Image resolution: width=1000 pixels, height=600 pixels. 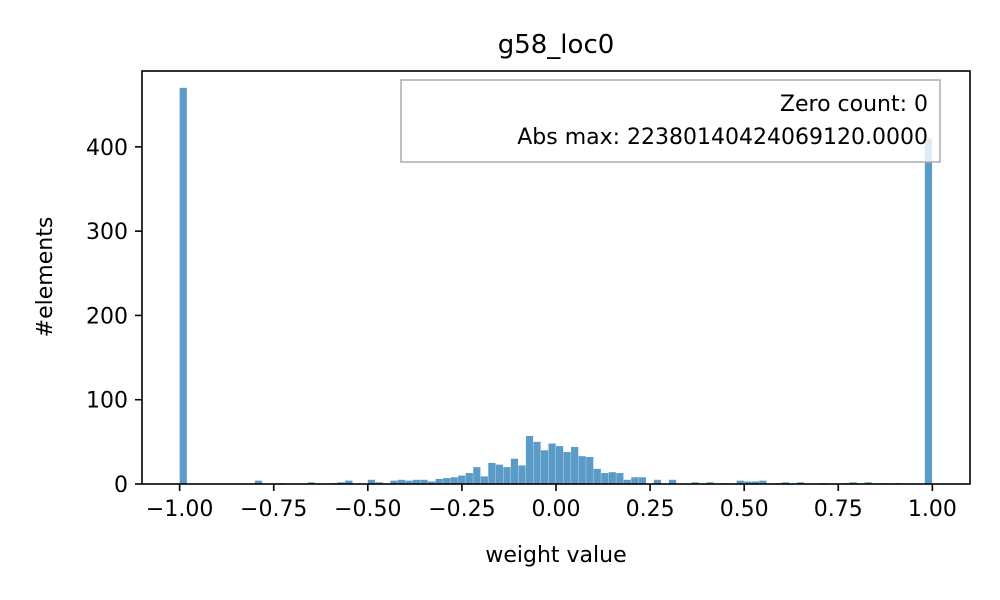 I want to click on chart-title: g58_loc0, so click(x=556, y=45).